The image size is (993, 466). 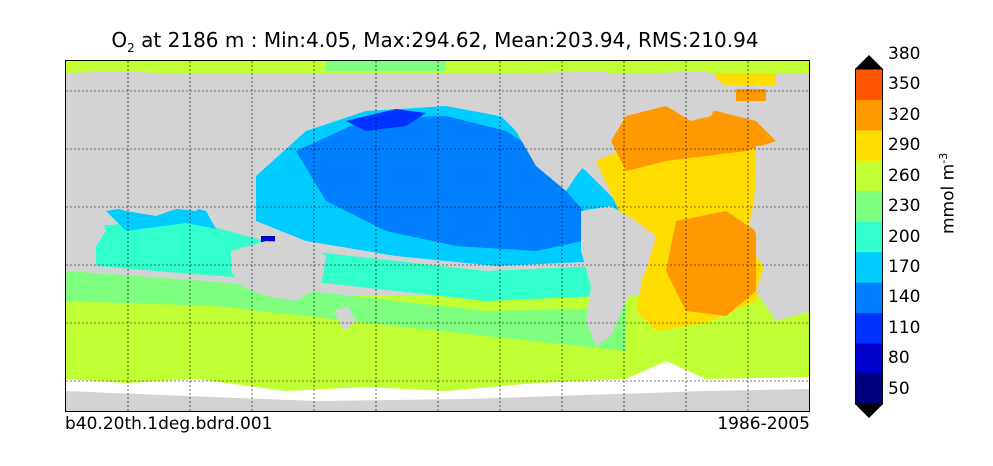 What do you see at coordinates (348, 260) in the screenshot?
I see `subtropical-band` at bounding box center [348, 260].